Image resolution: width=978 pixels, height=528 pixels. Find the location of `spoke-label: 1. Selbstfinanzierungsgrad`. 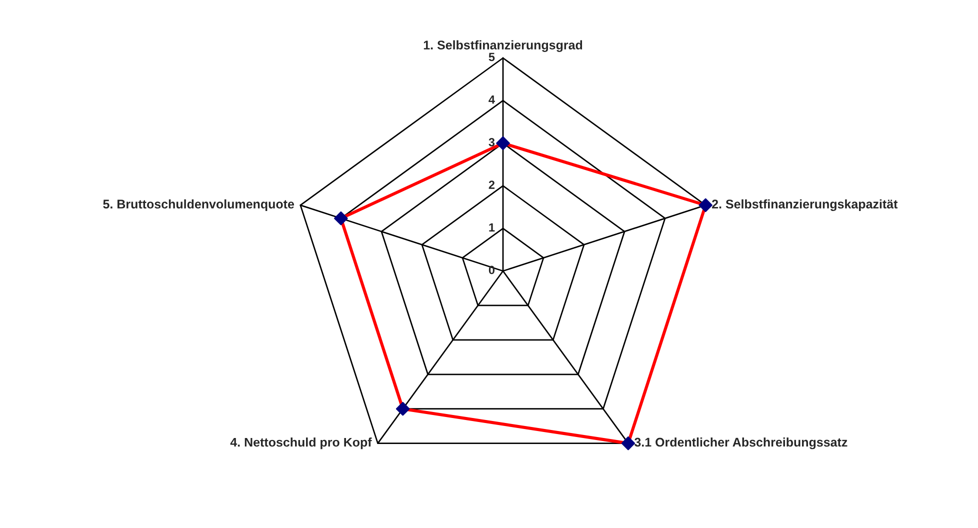

spoke-label: 1. Selbstfinanzierungsgrad is located at coordinates (503, 46).